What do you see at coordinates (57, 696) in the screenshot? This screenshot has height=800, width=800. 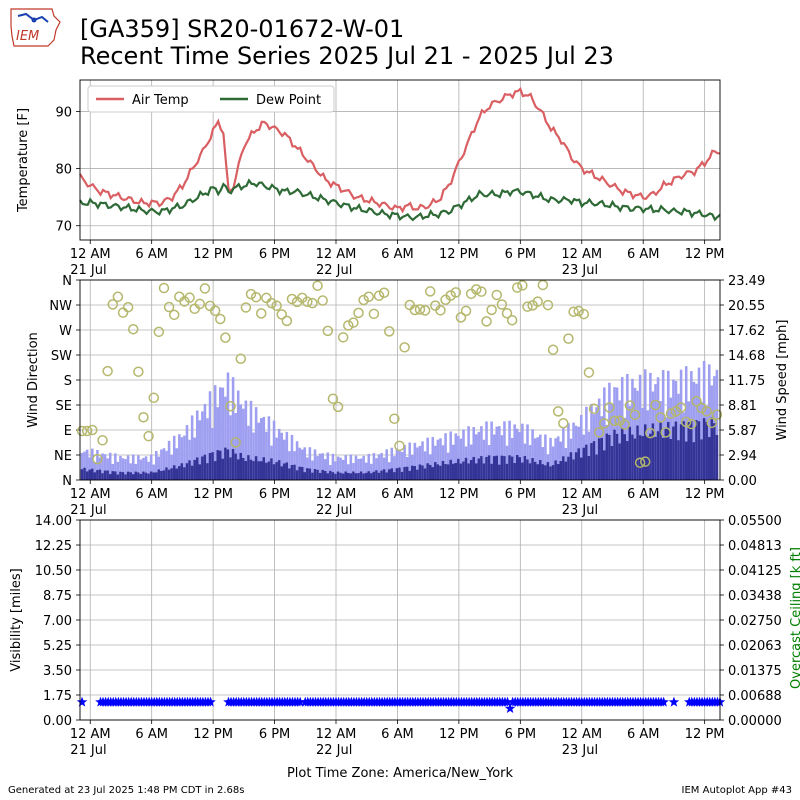 I see `y-tick-label: 1.75` at bounding box center [57, 696].